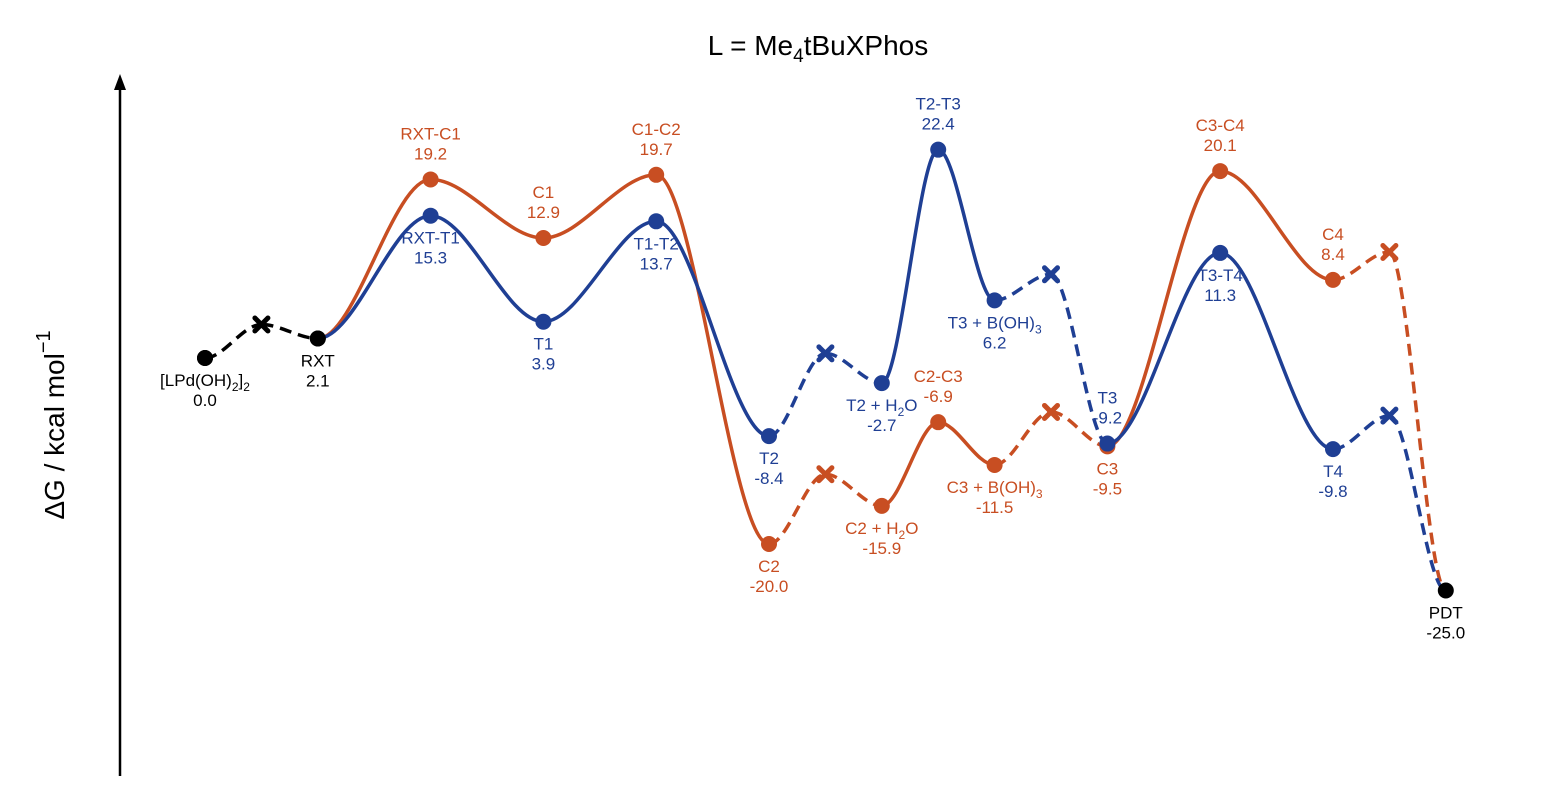 Image resolution: width=1544 pixels, height=805 pixels. Describe the element at coordinates (543, 321) in the screenshot. I see `point-blue-t1` at that location.